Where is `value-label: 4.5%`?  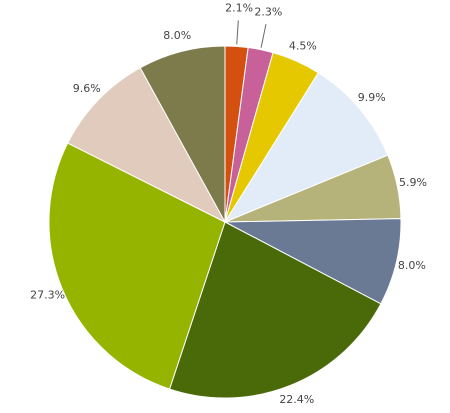 value-label: 4.5% is located at coordinates (303, 46).